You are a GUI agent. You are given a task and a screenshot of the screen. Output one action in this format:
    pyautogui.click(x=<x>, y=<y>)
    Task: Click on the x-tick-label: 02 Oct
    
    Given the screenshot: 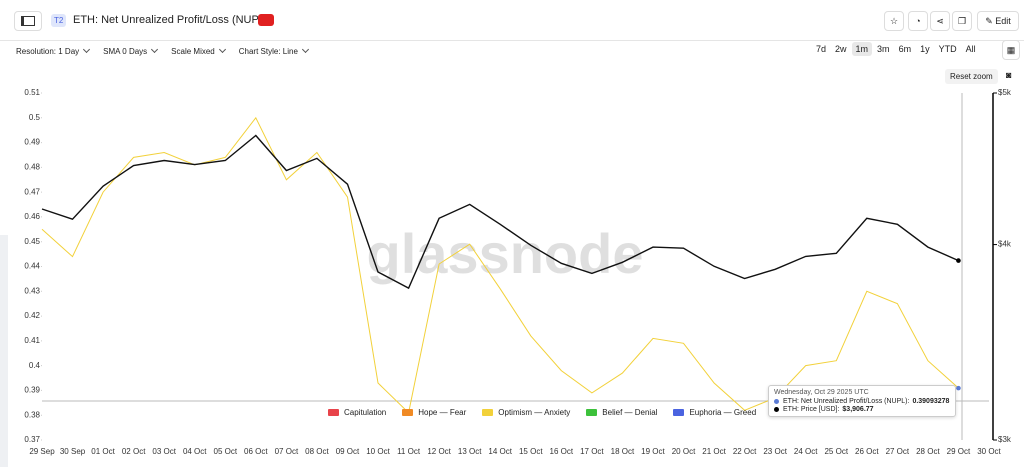 What is the action you would take?
    pyautogui.click(x=134, y=451)
    